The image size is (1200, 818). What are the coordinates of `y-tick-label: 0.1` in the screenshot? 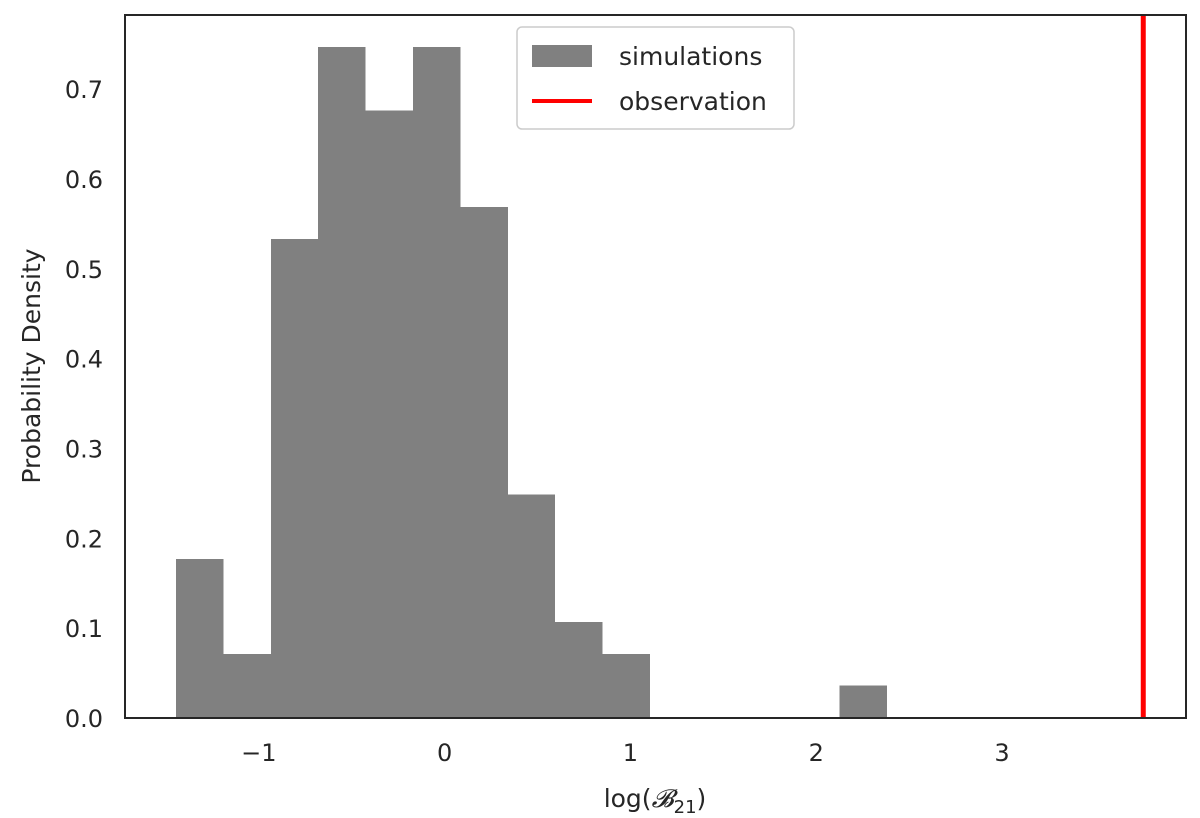 It's located at (84, 629).